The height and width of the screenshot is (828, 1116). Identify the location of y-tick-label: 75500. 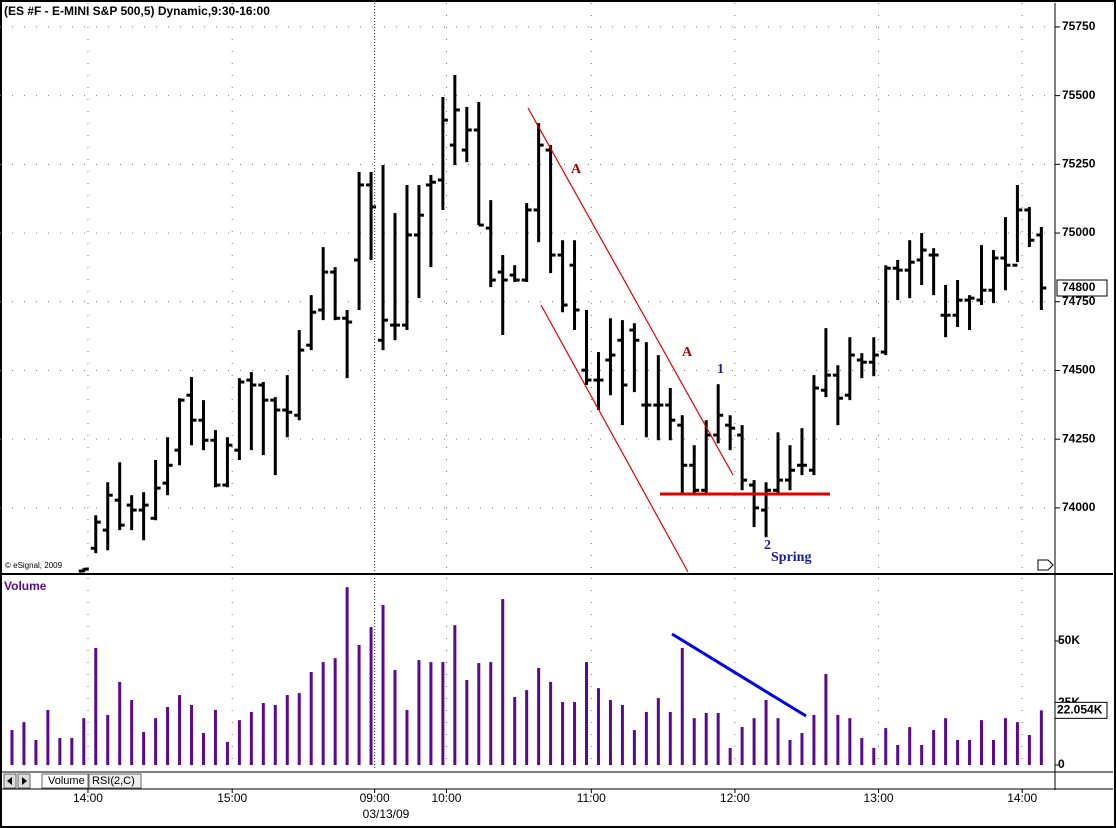
(1079, 95).